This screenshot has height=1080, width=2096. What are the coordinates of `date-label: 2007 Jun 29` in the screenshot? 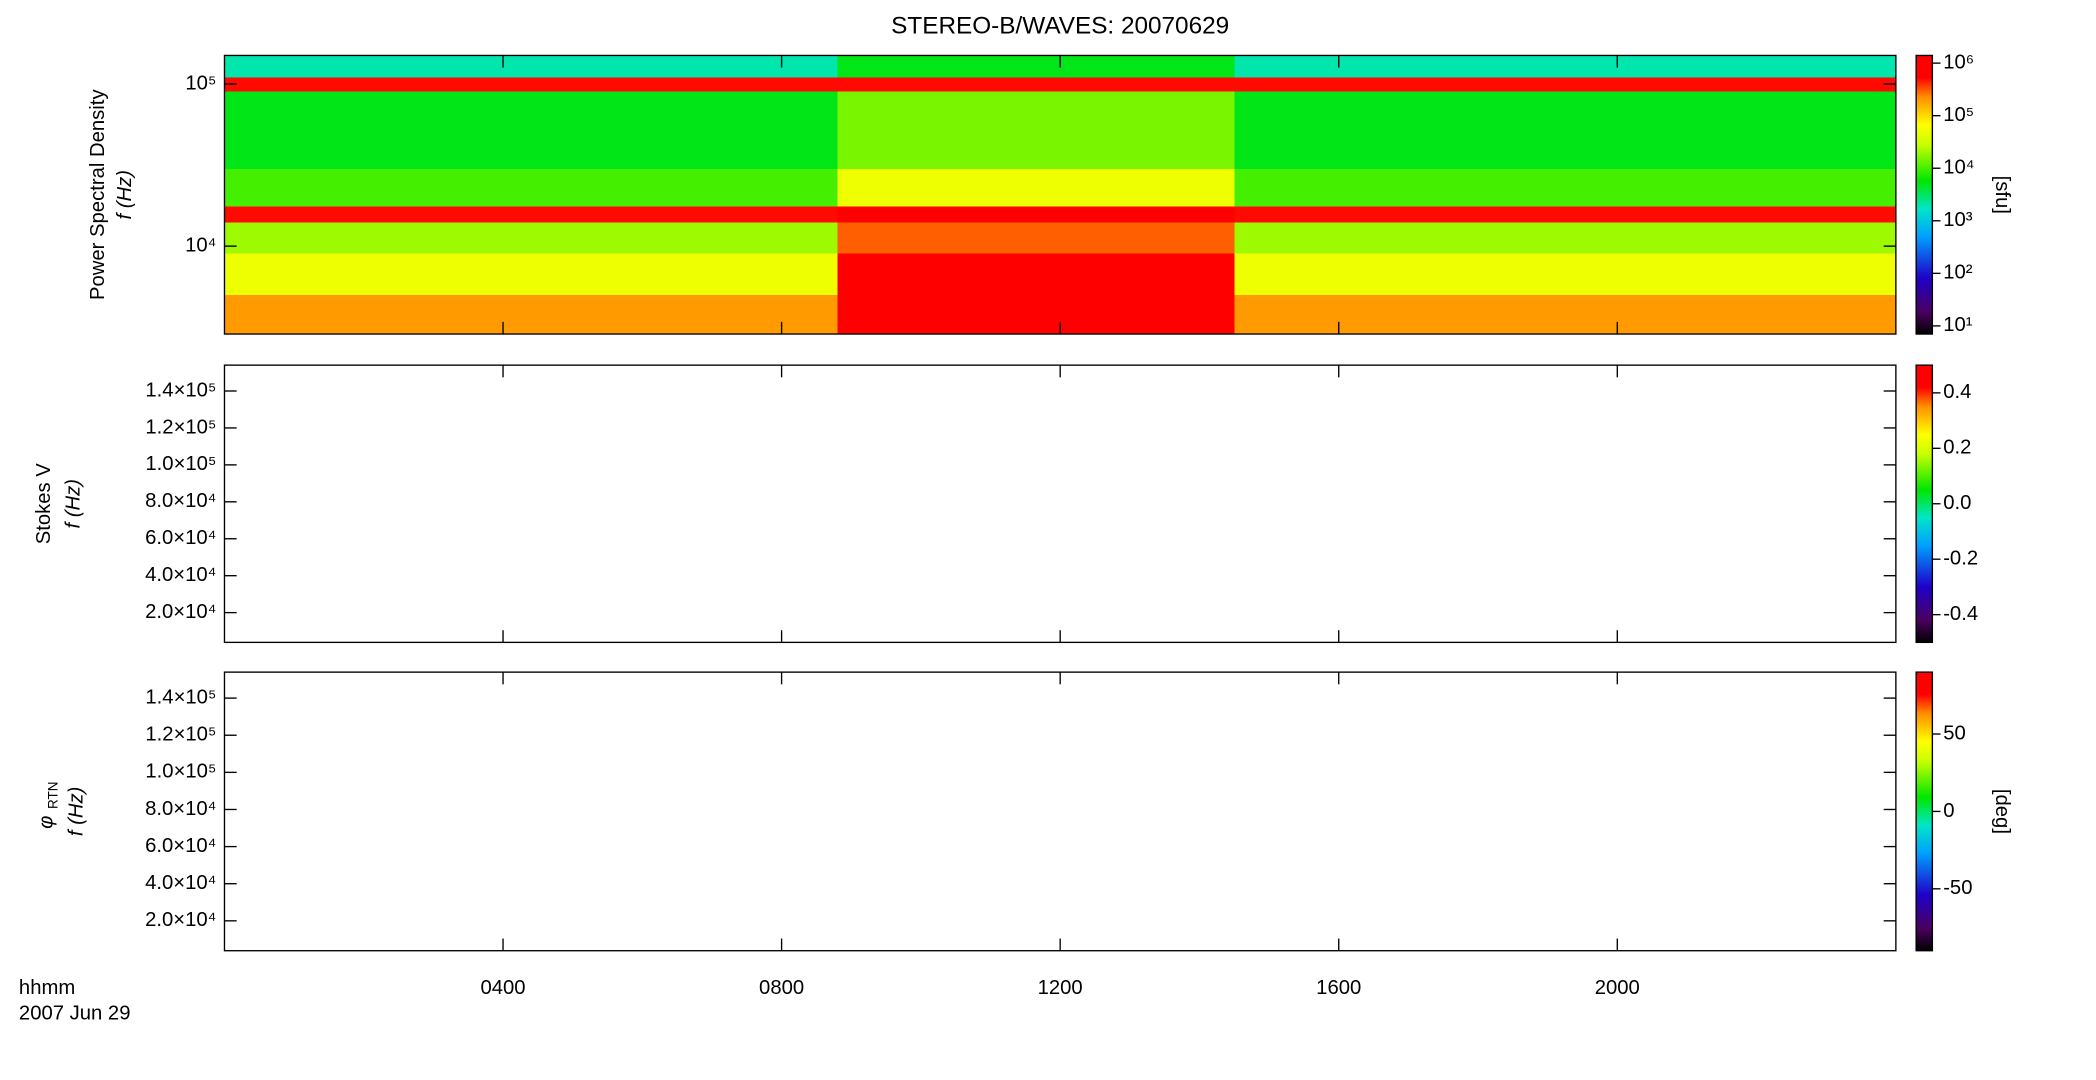 It's located at (75, 1014).